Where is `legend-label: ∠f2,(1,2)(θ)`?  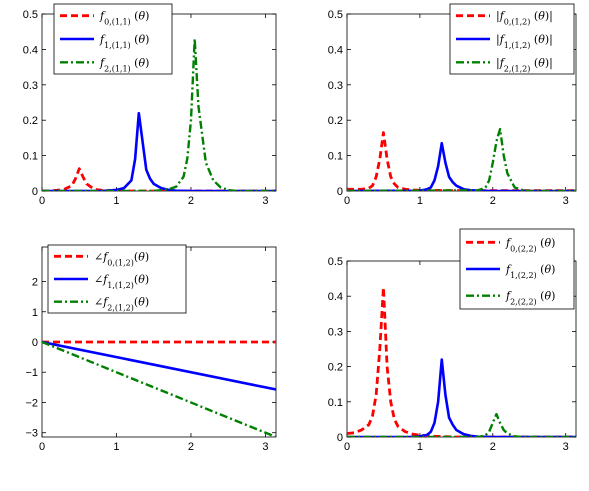 legend-label: ∠f2,(1,2)(θ) is located at coordinates (121, 304).